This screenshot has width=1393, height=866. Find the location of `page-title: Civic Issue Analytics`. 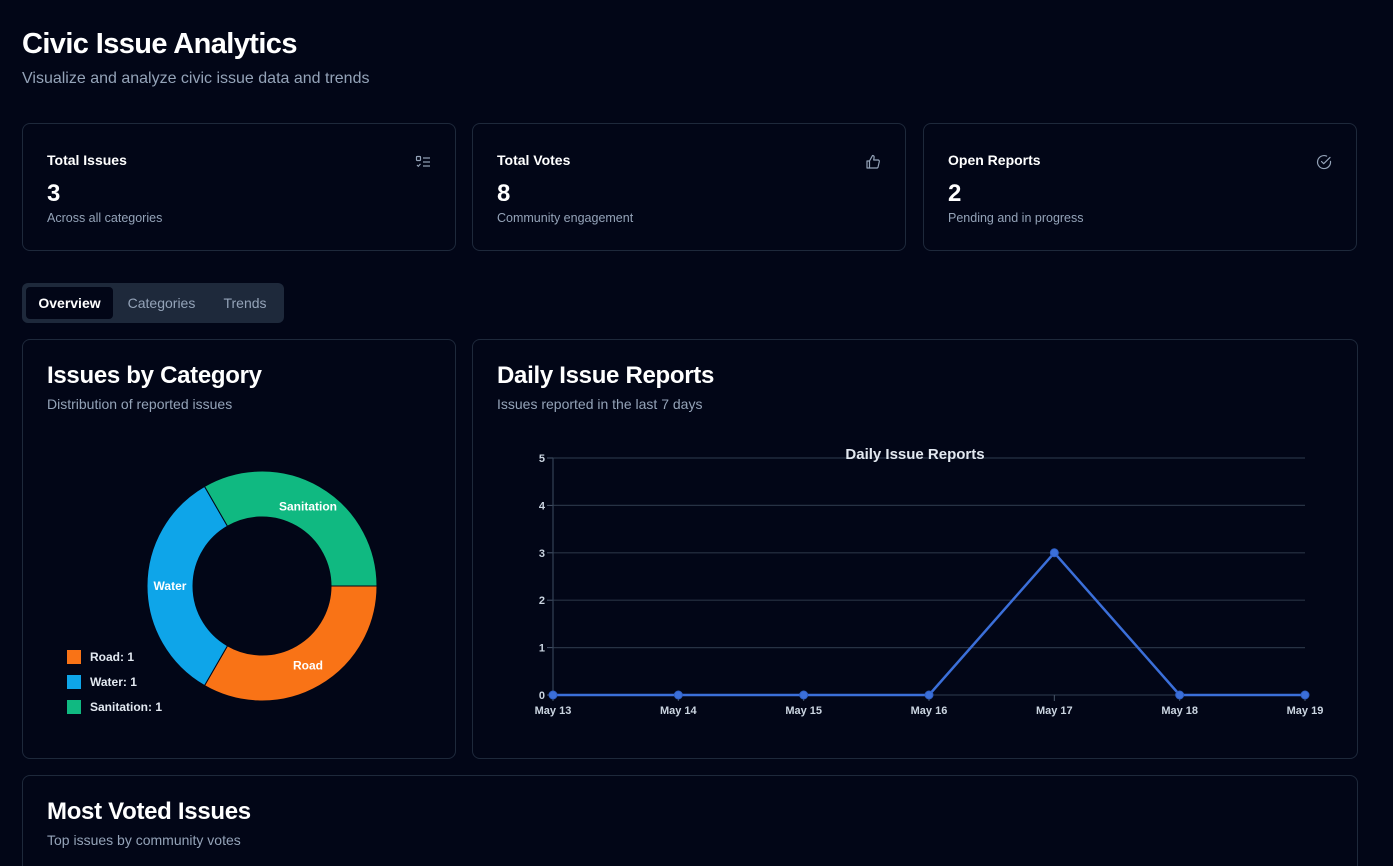

page-title: Civic Issue Analytics is located at coordinates (159, 44).